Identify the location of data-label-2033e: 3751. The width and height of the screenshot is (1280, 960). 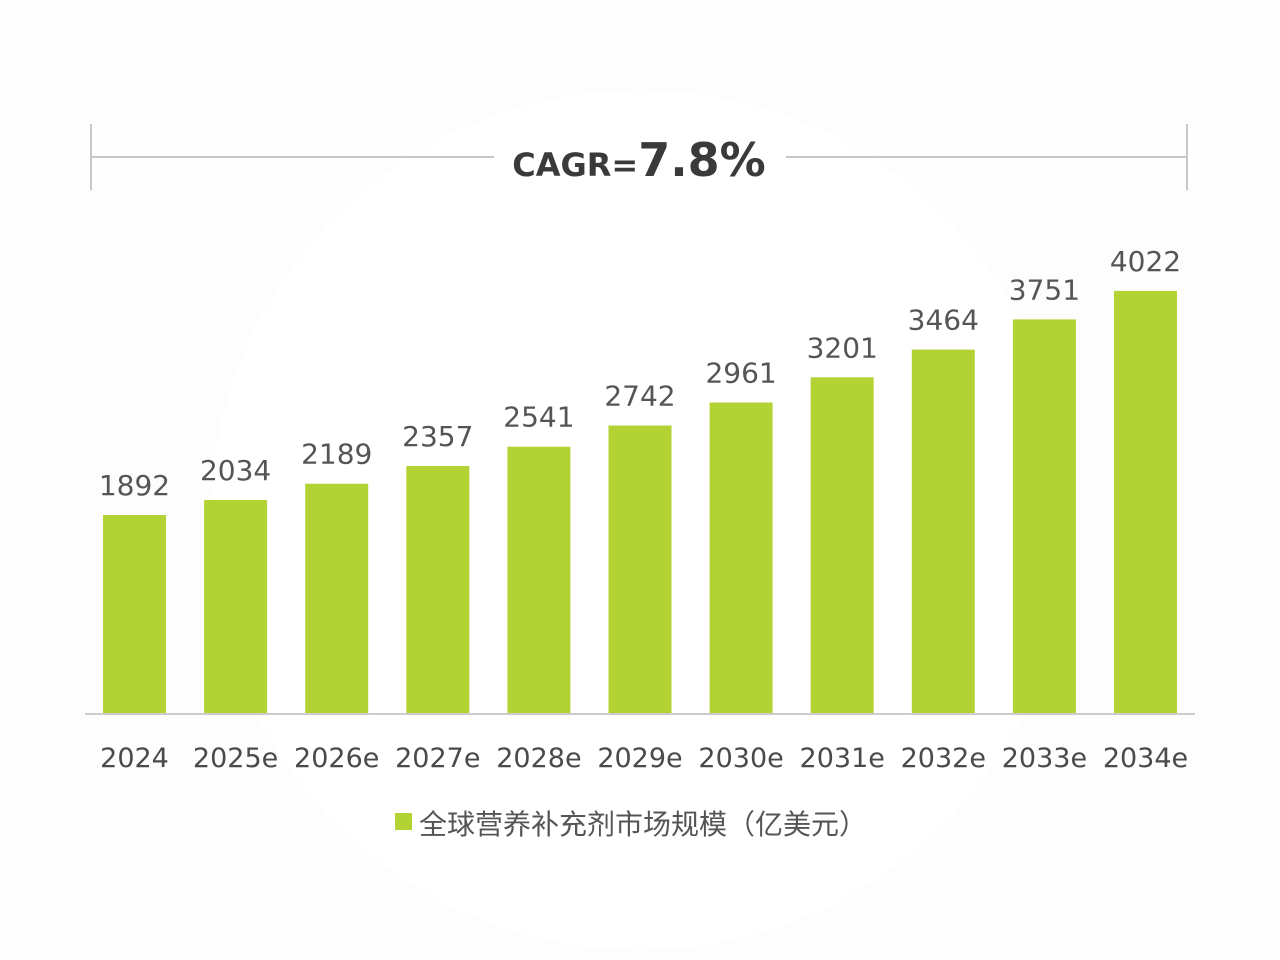
(1044, 289).